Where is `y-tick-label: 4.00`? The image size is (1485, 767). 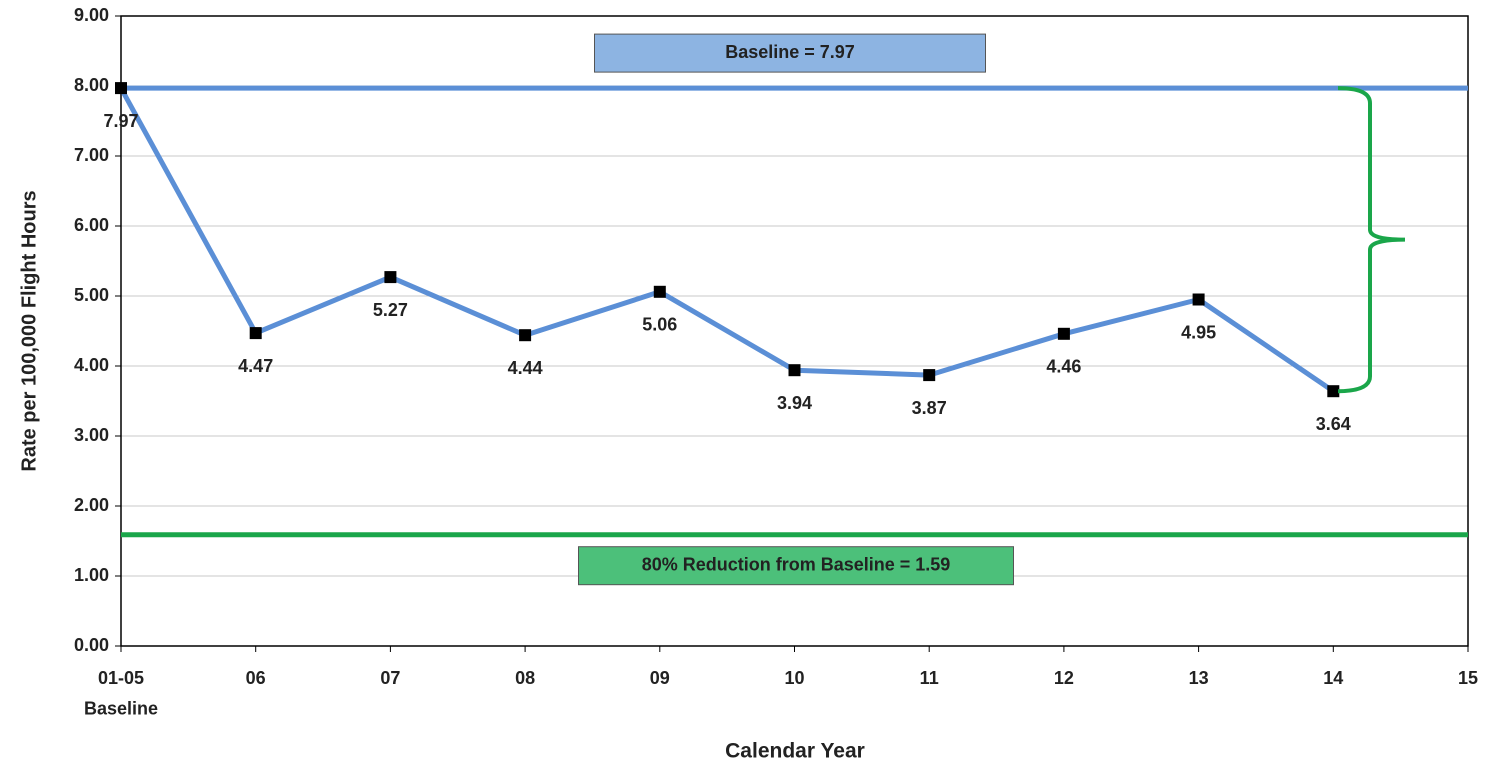
y-tick-label: 4.00 is located at coordinates (91, 365).